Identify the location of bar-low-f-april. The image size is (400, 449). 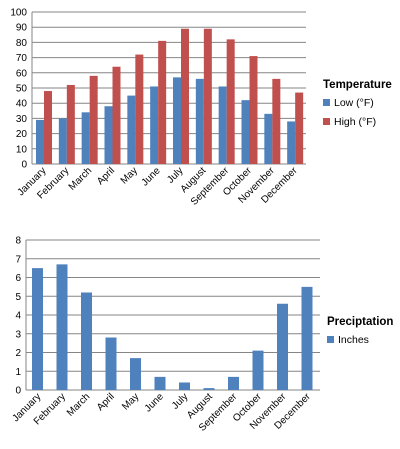
(108, 135).